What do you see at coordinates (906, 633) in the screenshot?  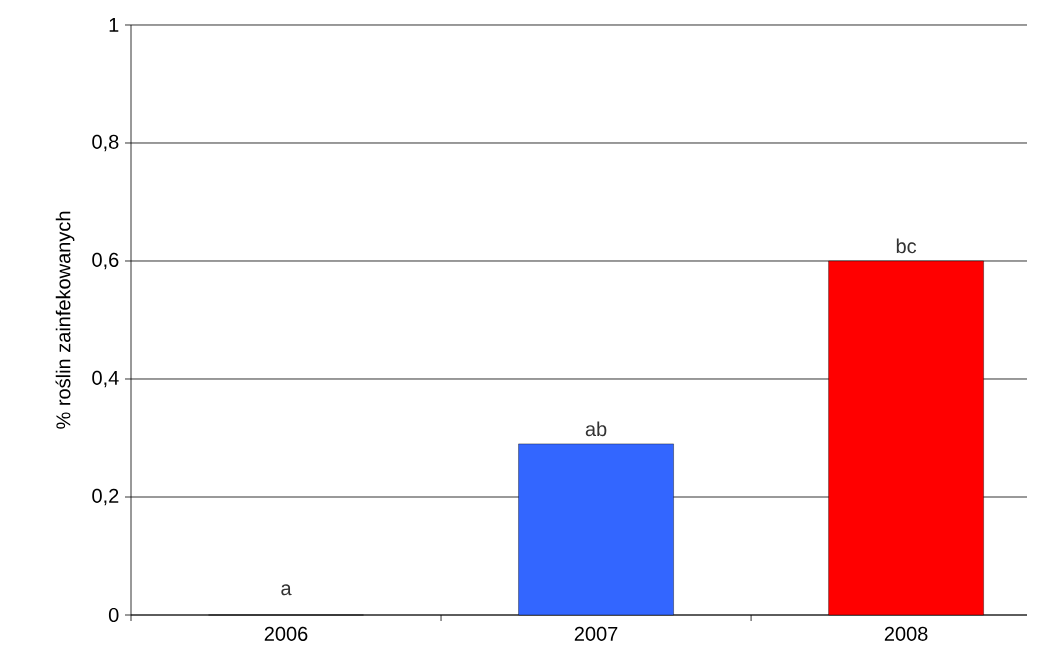 I see `x-tick-label: 2008` at bounding box center [906, 633].